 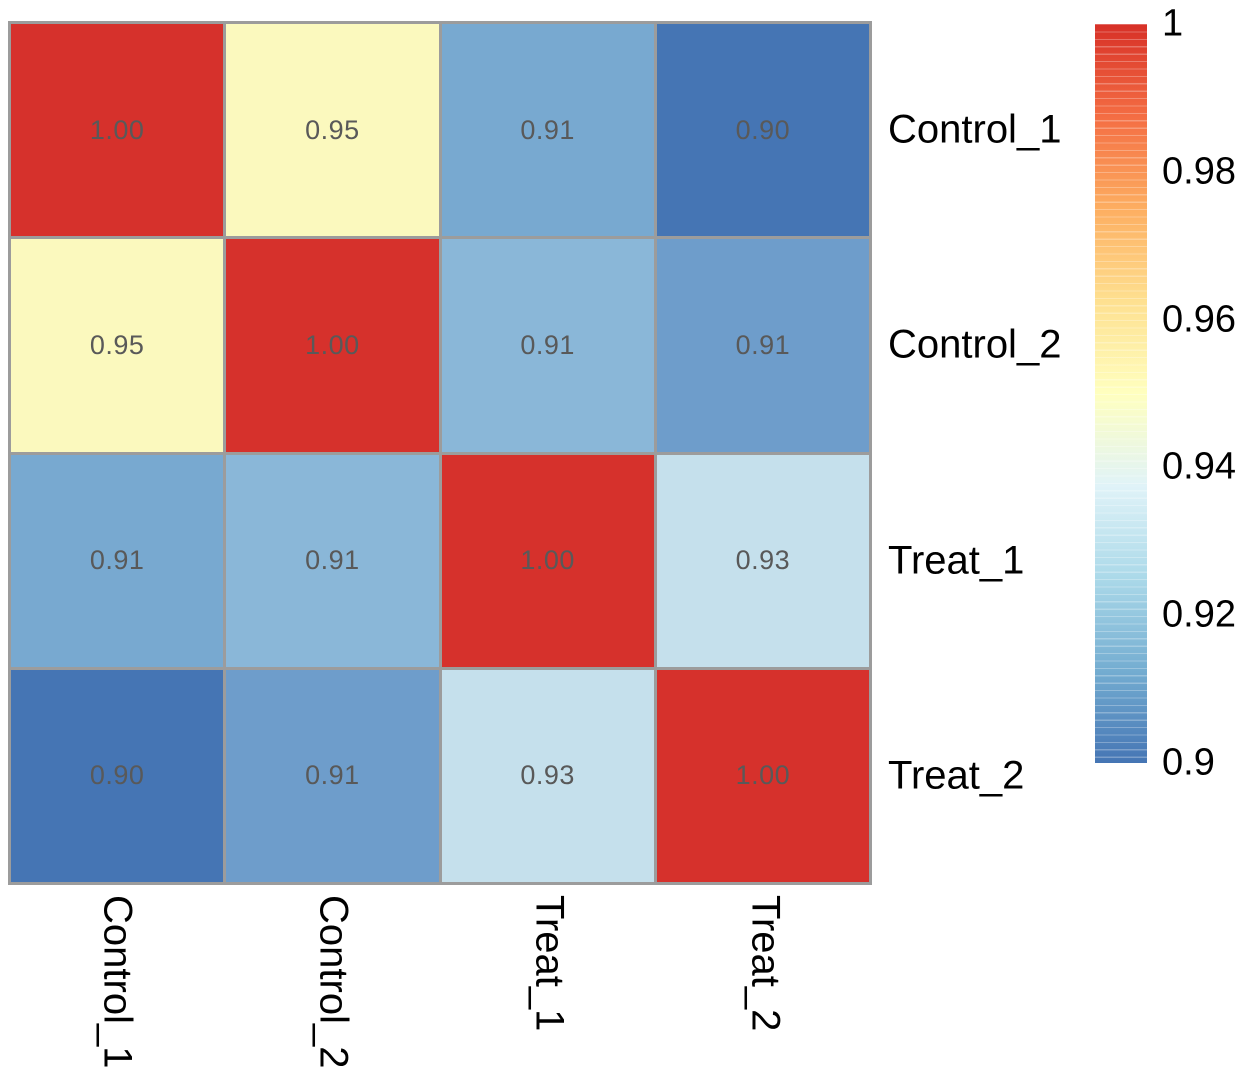 I want to click on heatmap-cell-Treat_1-Control_1: 0.91, so click(x=117, y=560).